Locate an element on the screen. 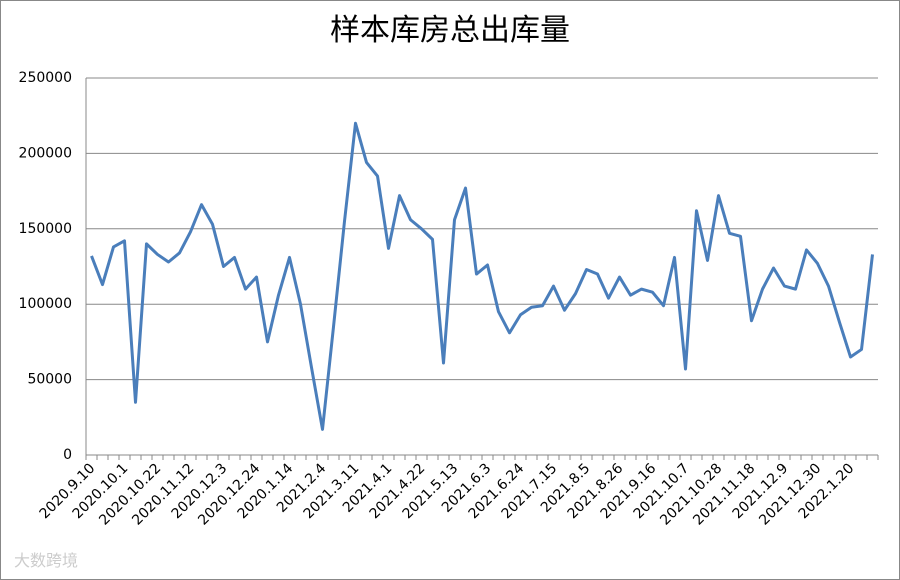  y-tick-label: 200000 is located at coordinates (45, 153).